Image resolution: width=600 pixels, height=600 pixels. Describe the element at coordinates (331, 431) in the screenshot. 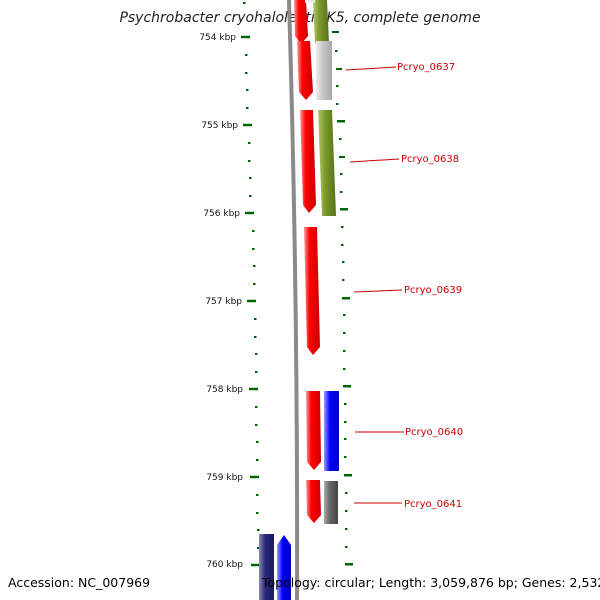

I see `gene-feature-blue` at that location.